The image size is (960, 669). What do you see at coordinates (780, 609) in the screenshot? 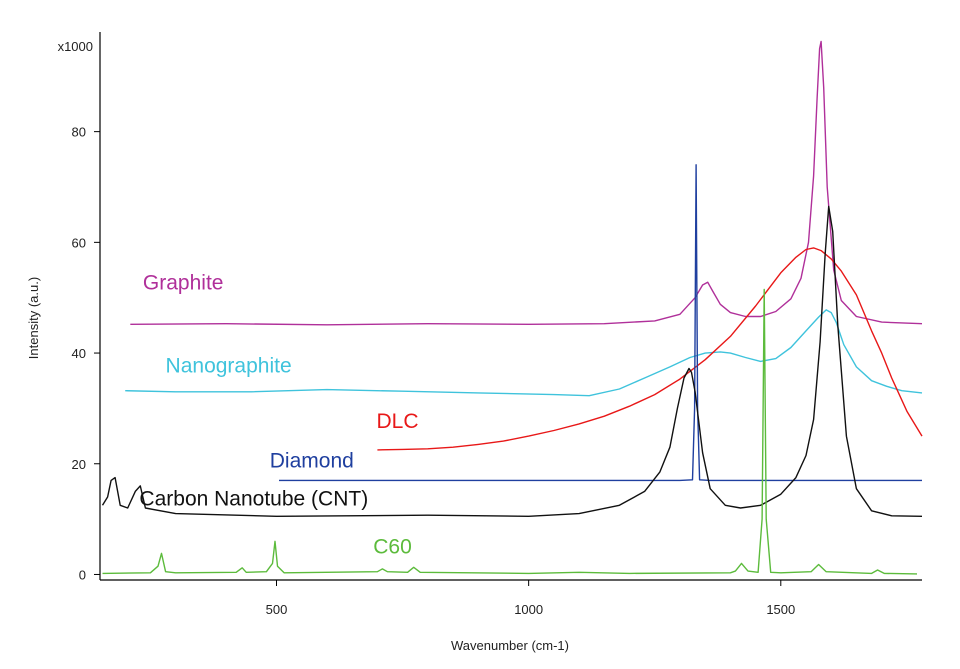
I see `x-tick-label: 1500` at bounding box center [780, 609].